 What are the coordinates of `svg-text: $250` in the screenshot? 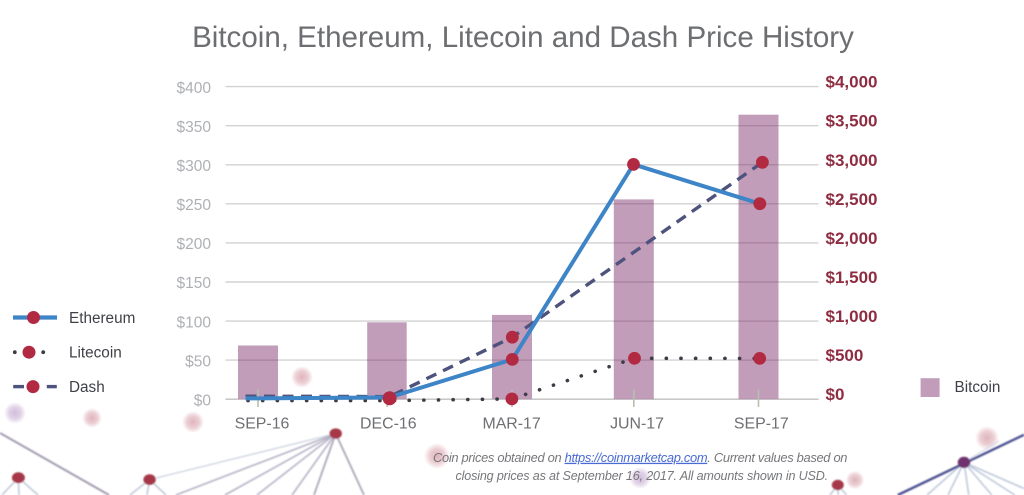 It's located at (194, 205).